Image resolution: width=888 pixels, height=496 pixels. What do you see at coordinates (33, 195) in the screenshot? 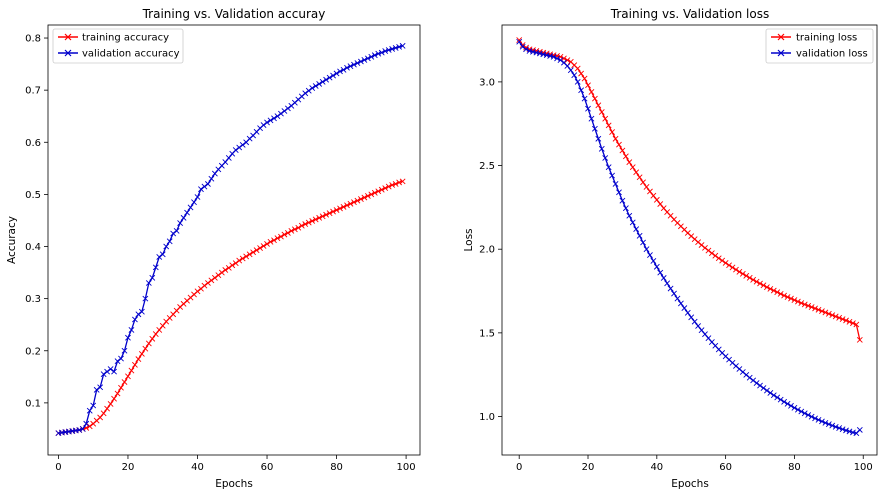
I see `accuracy-y-tick-label: 0.5` at bounding box center [33, 195].